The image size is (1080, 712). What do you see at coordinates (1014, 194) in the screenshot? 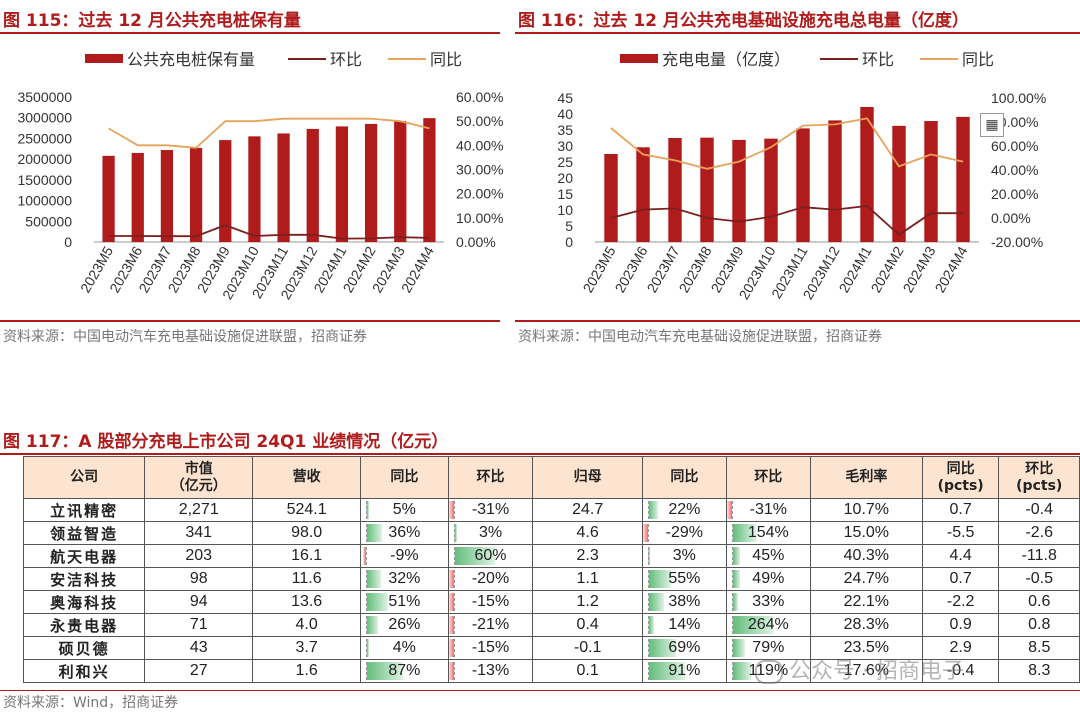
I see `y-tick-right: 20.00%` at bounding box center [1014, 194].